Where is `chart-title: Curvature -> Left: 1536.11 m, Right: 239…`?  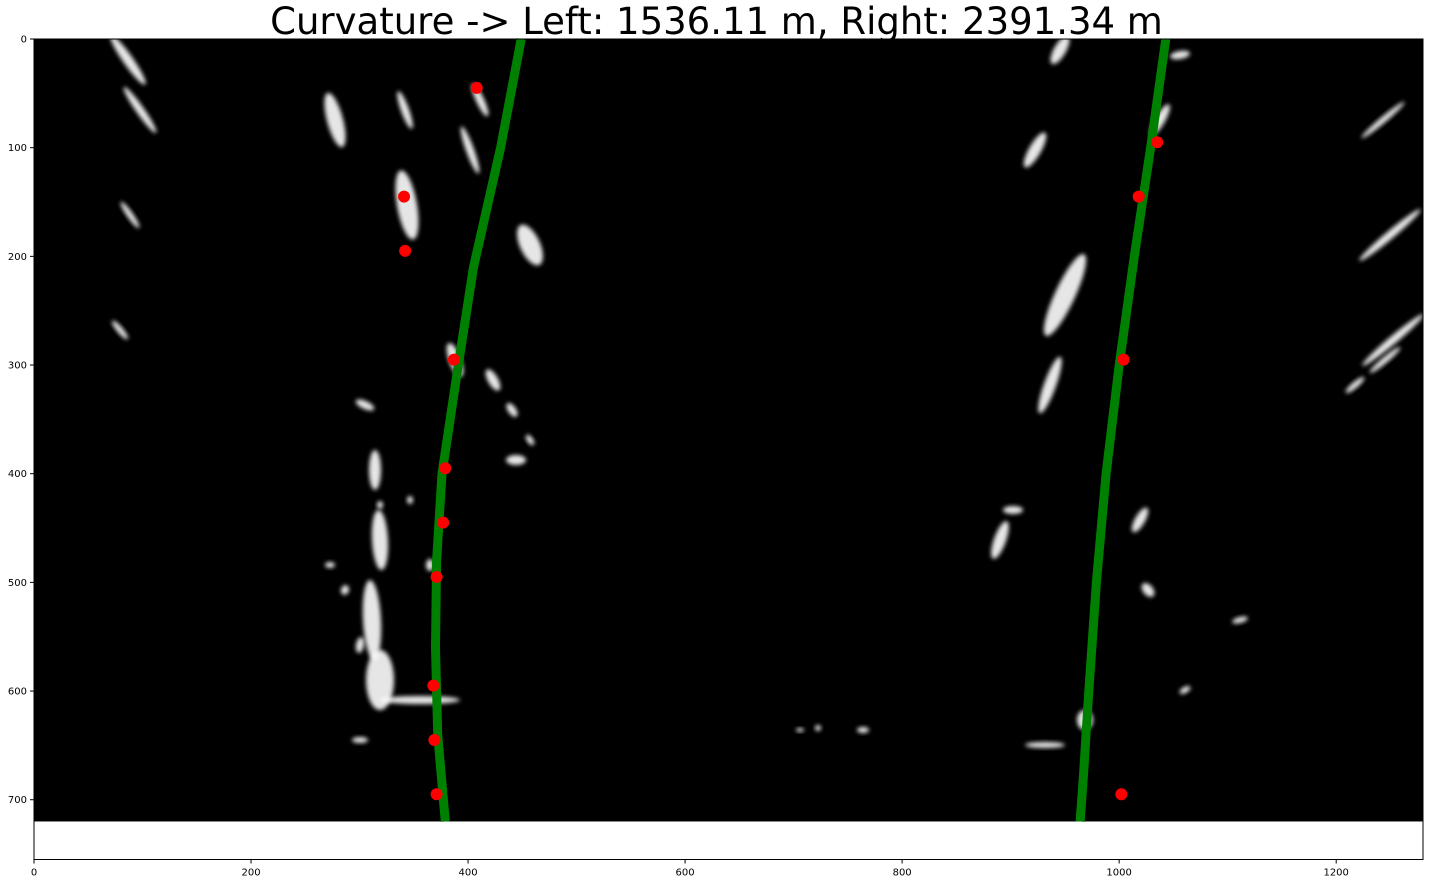 chart-title: Curvature -> Left: 1536.11 m, Right: 239… is located at coordinates (716, 21).